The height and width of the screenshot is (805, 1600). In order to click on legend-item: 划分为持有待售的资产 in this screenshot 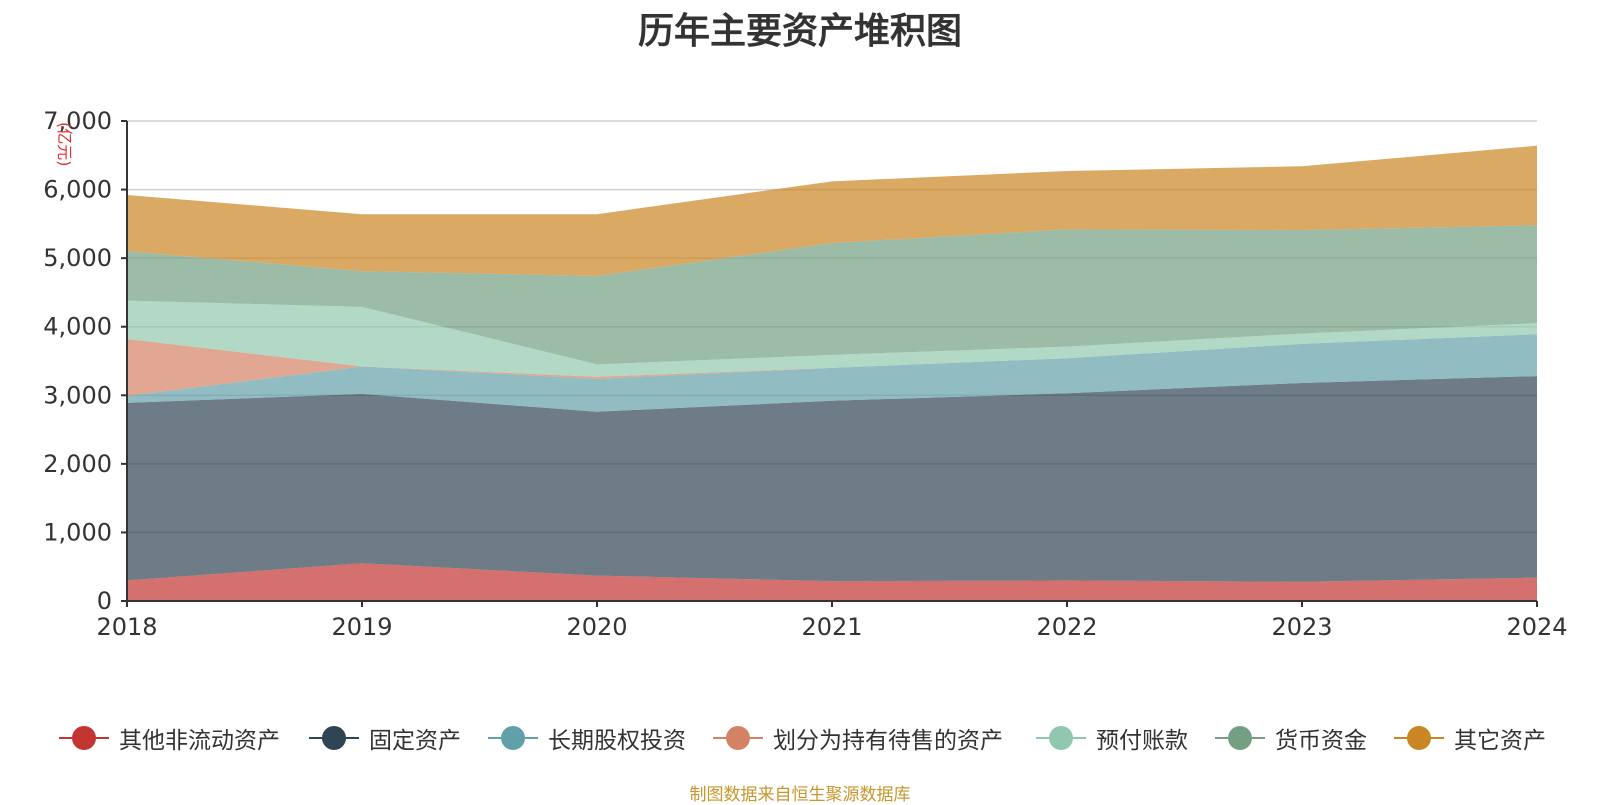, I will do `click(858, 738)`.